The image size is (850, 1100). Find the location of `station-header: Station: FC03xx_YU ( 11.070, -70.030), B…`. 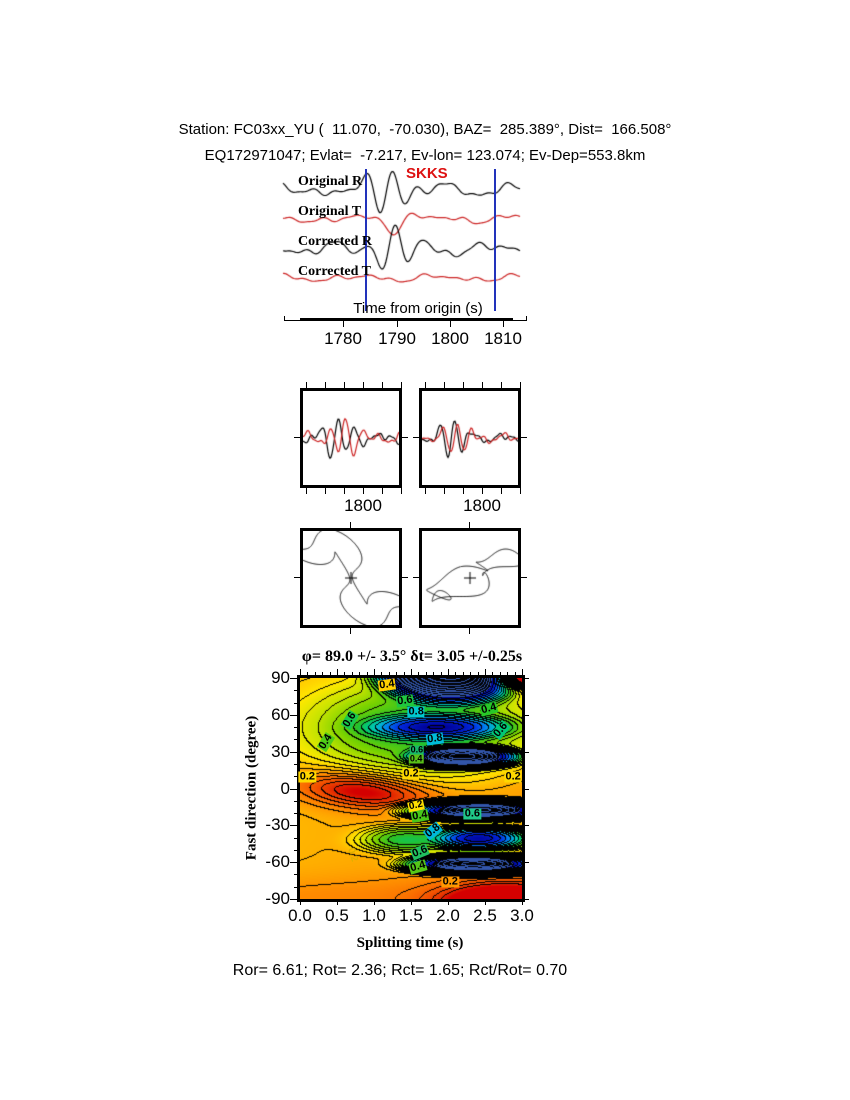

station-header: Station: FC03xx_YU ( 11.070, -70.030), B… is located at coordinates (425, 129).